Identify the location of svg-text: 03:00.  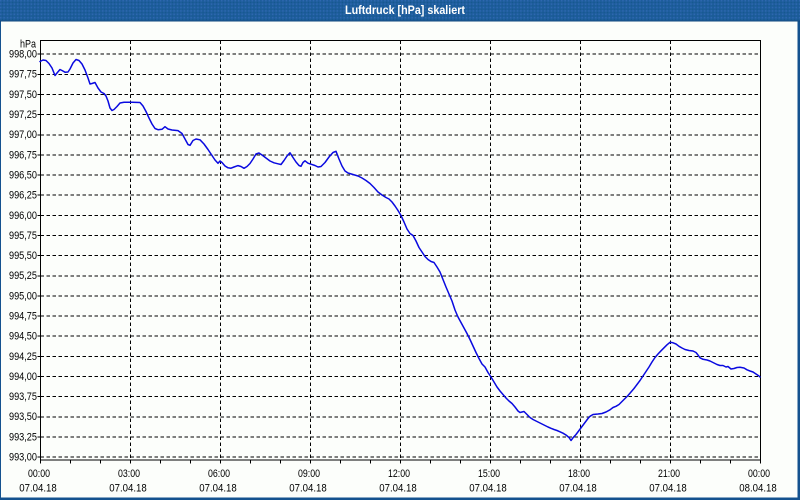
(129, 474).